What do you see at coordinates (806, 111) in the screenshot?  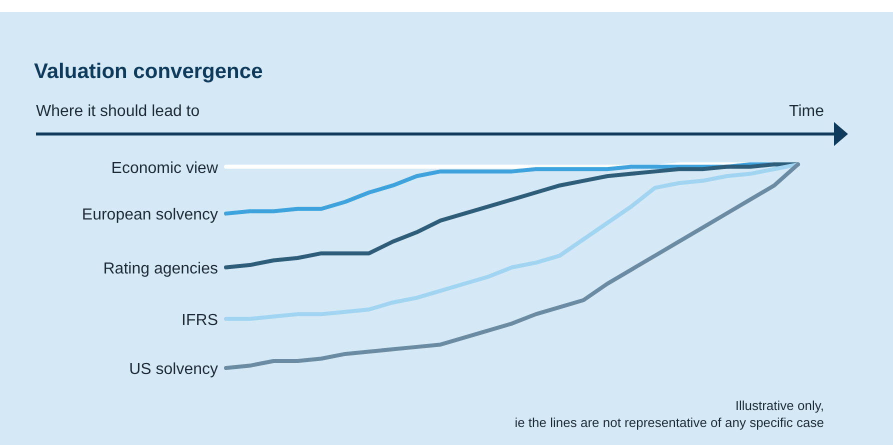 I see `x-axis-title: Time` at bounding box center [806, 111].